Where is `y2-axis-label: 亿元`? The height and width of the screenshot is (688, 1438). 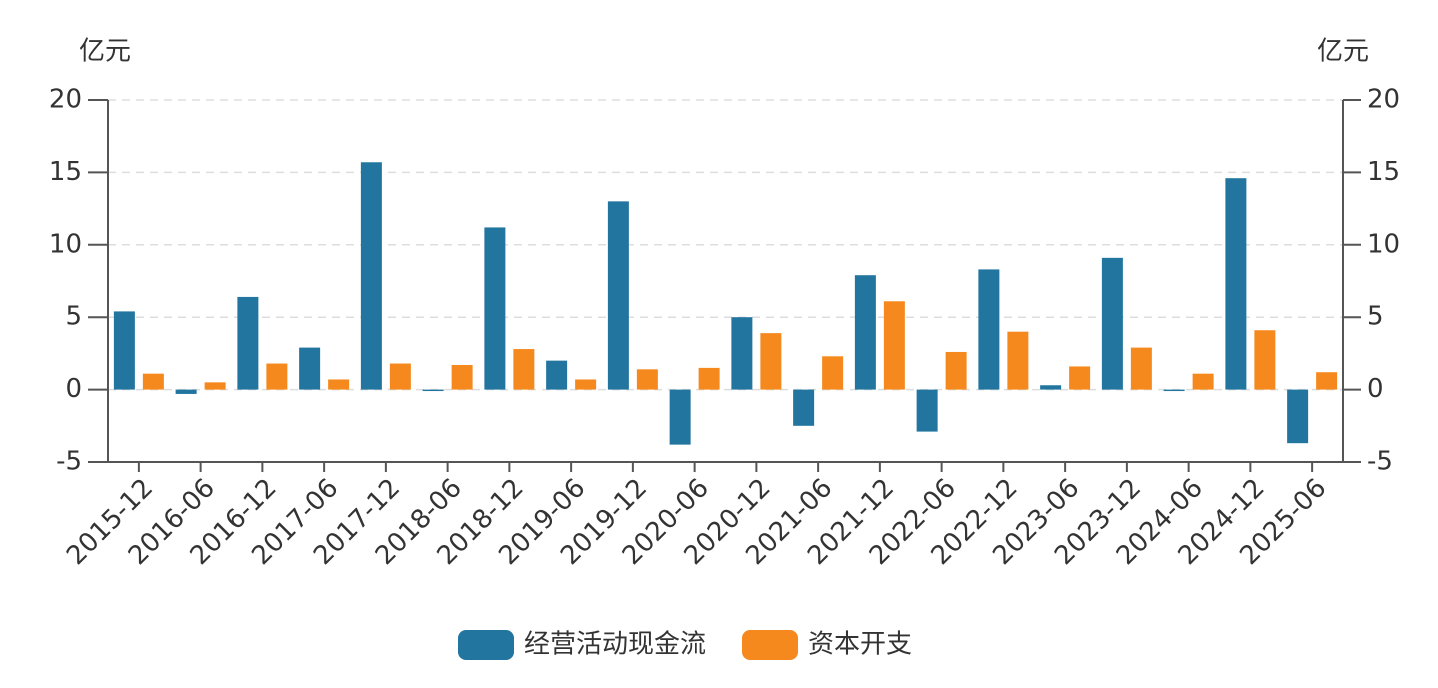
y2-axis-label: 亿元 is located at coordinates (1343, 52).